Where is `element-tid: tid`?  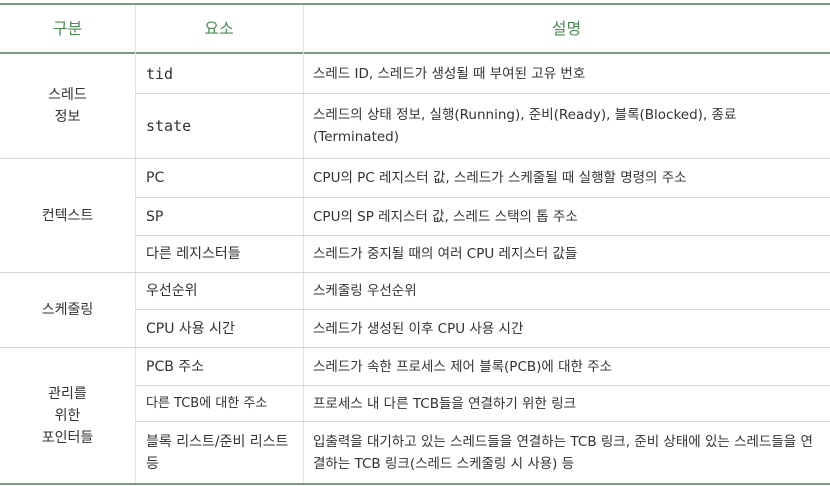 element-tid: tid is located at coordinates (160, 73).